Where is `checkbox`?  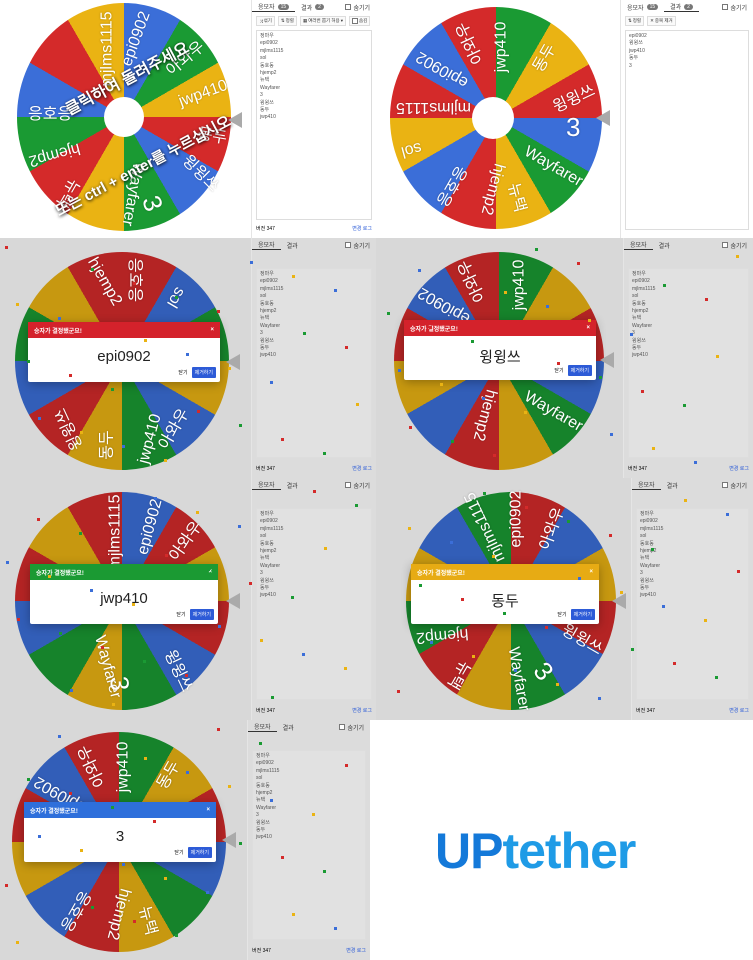 checkbox is located at coordinates (354, 21).